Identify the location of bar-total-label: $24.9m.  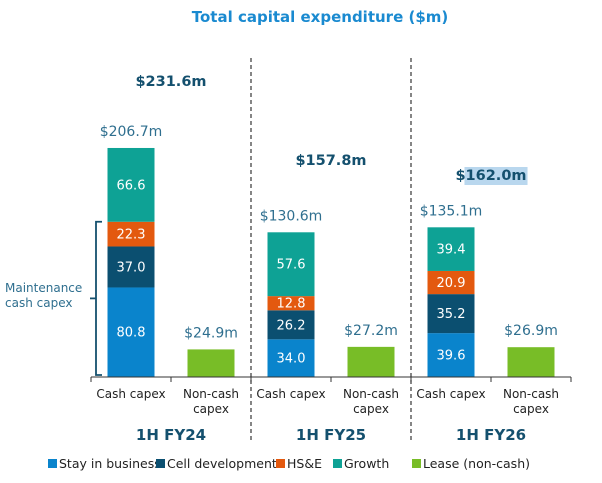
(211, 333).